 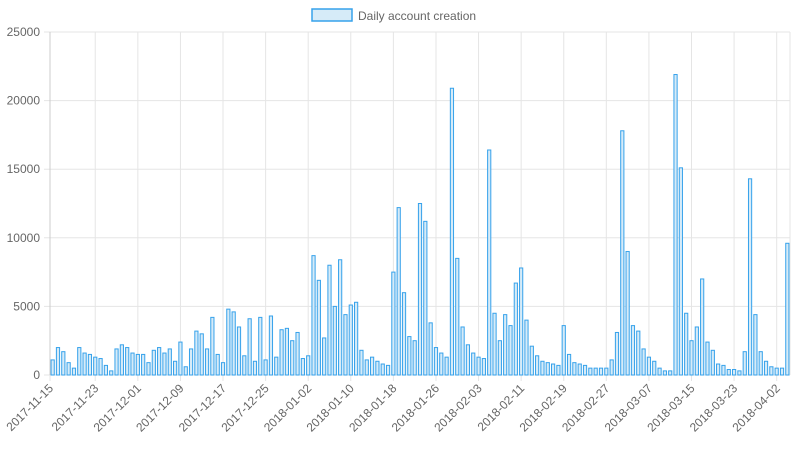 What do you see at coordinates (393, 15) in the screenshot?
I see `legend: Daily account creation` at bounding box center [393, 15].